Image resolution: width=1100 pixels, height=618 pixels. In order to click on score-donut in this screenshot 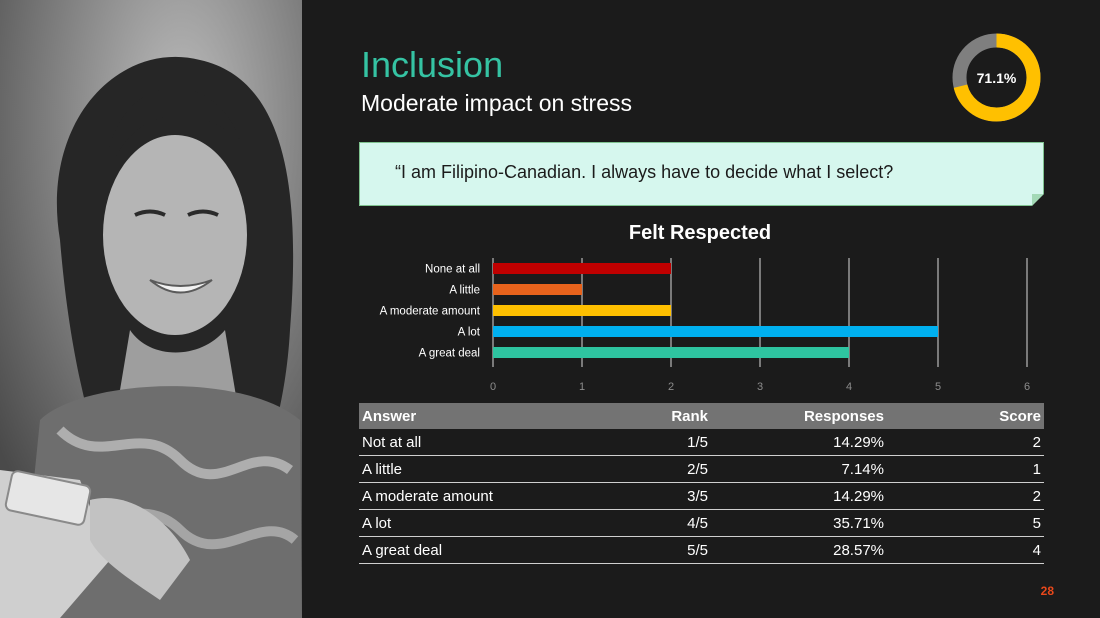, I will do `click(996, 77)`.